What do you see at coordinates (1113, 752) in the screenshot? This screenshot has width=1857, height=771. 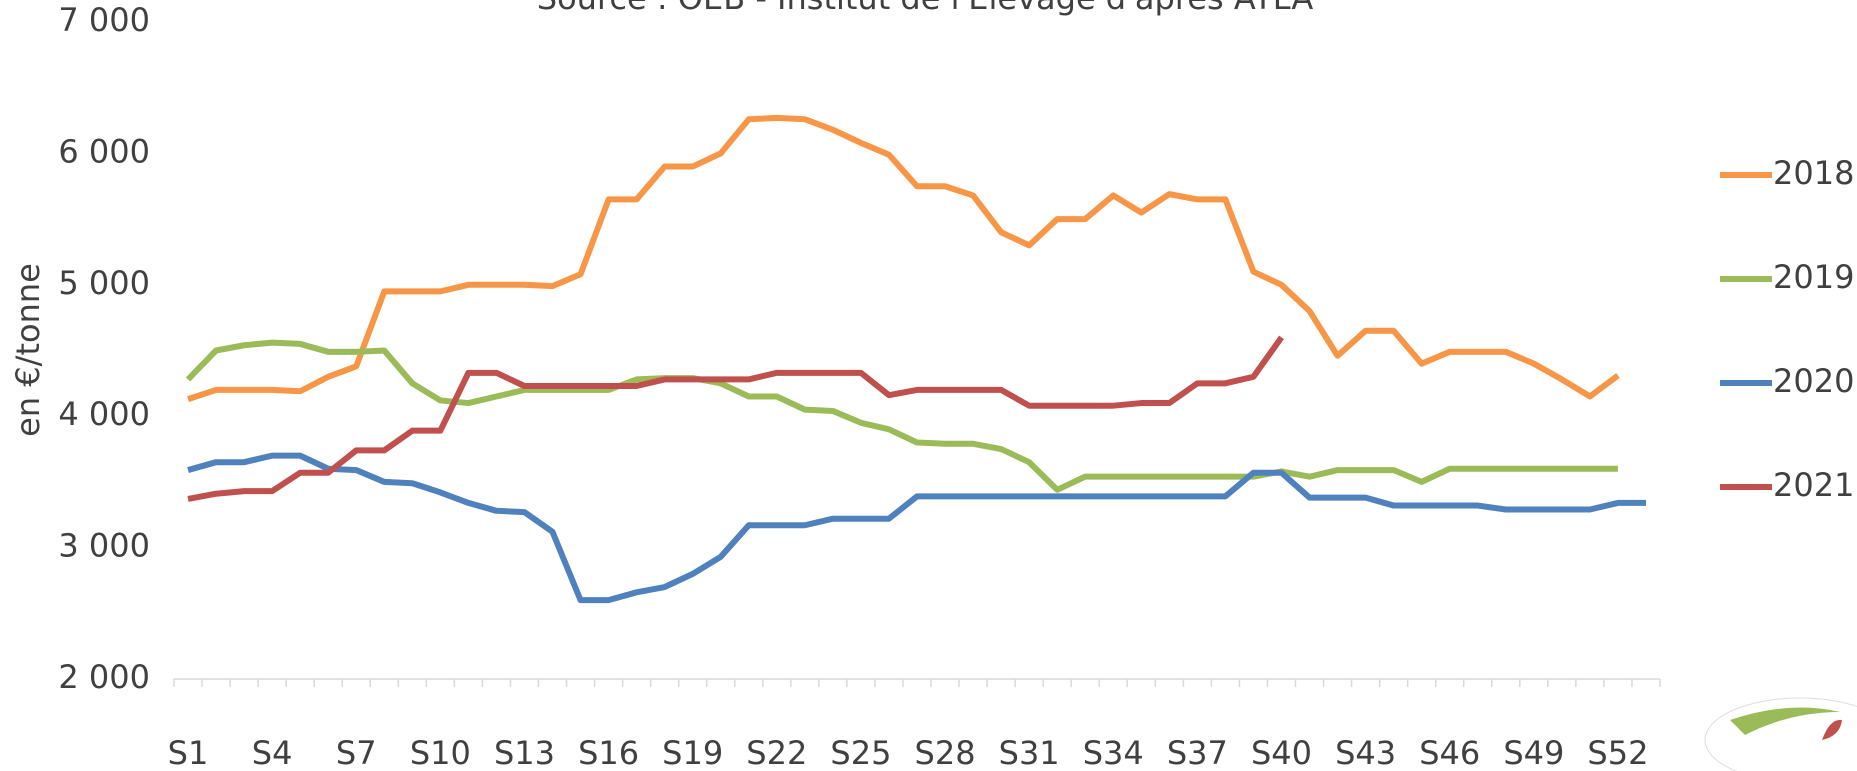 I see `x-tick-label: S34` at bounding box center [1113, 752].